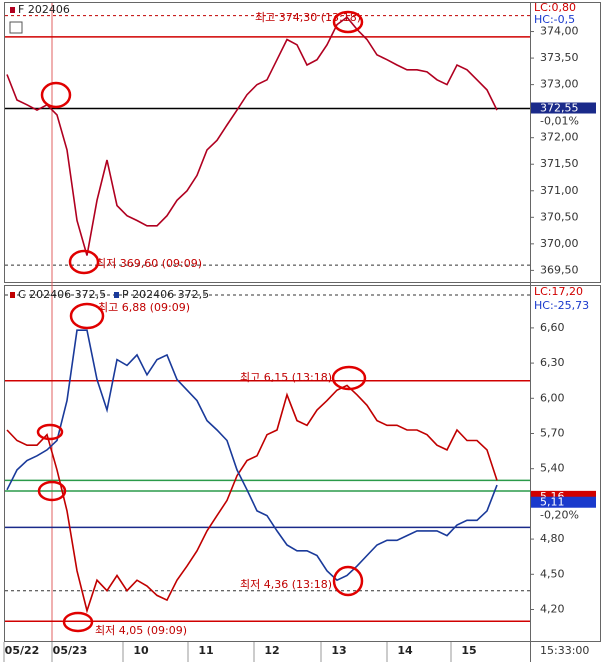  I want to click on y-tick-label: 373,00, so click(559, 84).